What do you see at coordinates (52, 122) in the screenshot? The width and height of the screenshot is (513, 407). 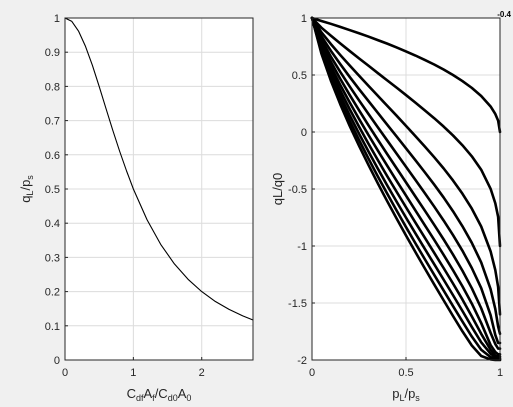 I see `y-tick-label: 0.7` at bounding box center [52, 122].